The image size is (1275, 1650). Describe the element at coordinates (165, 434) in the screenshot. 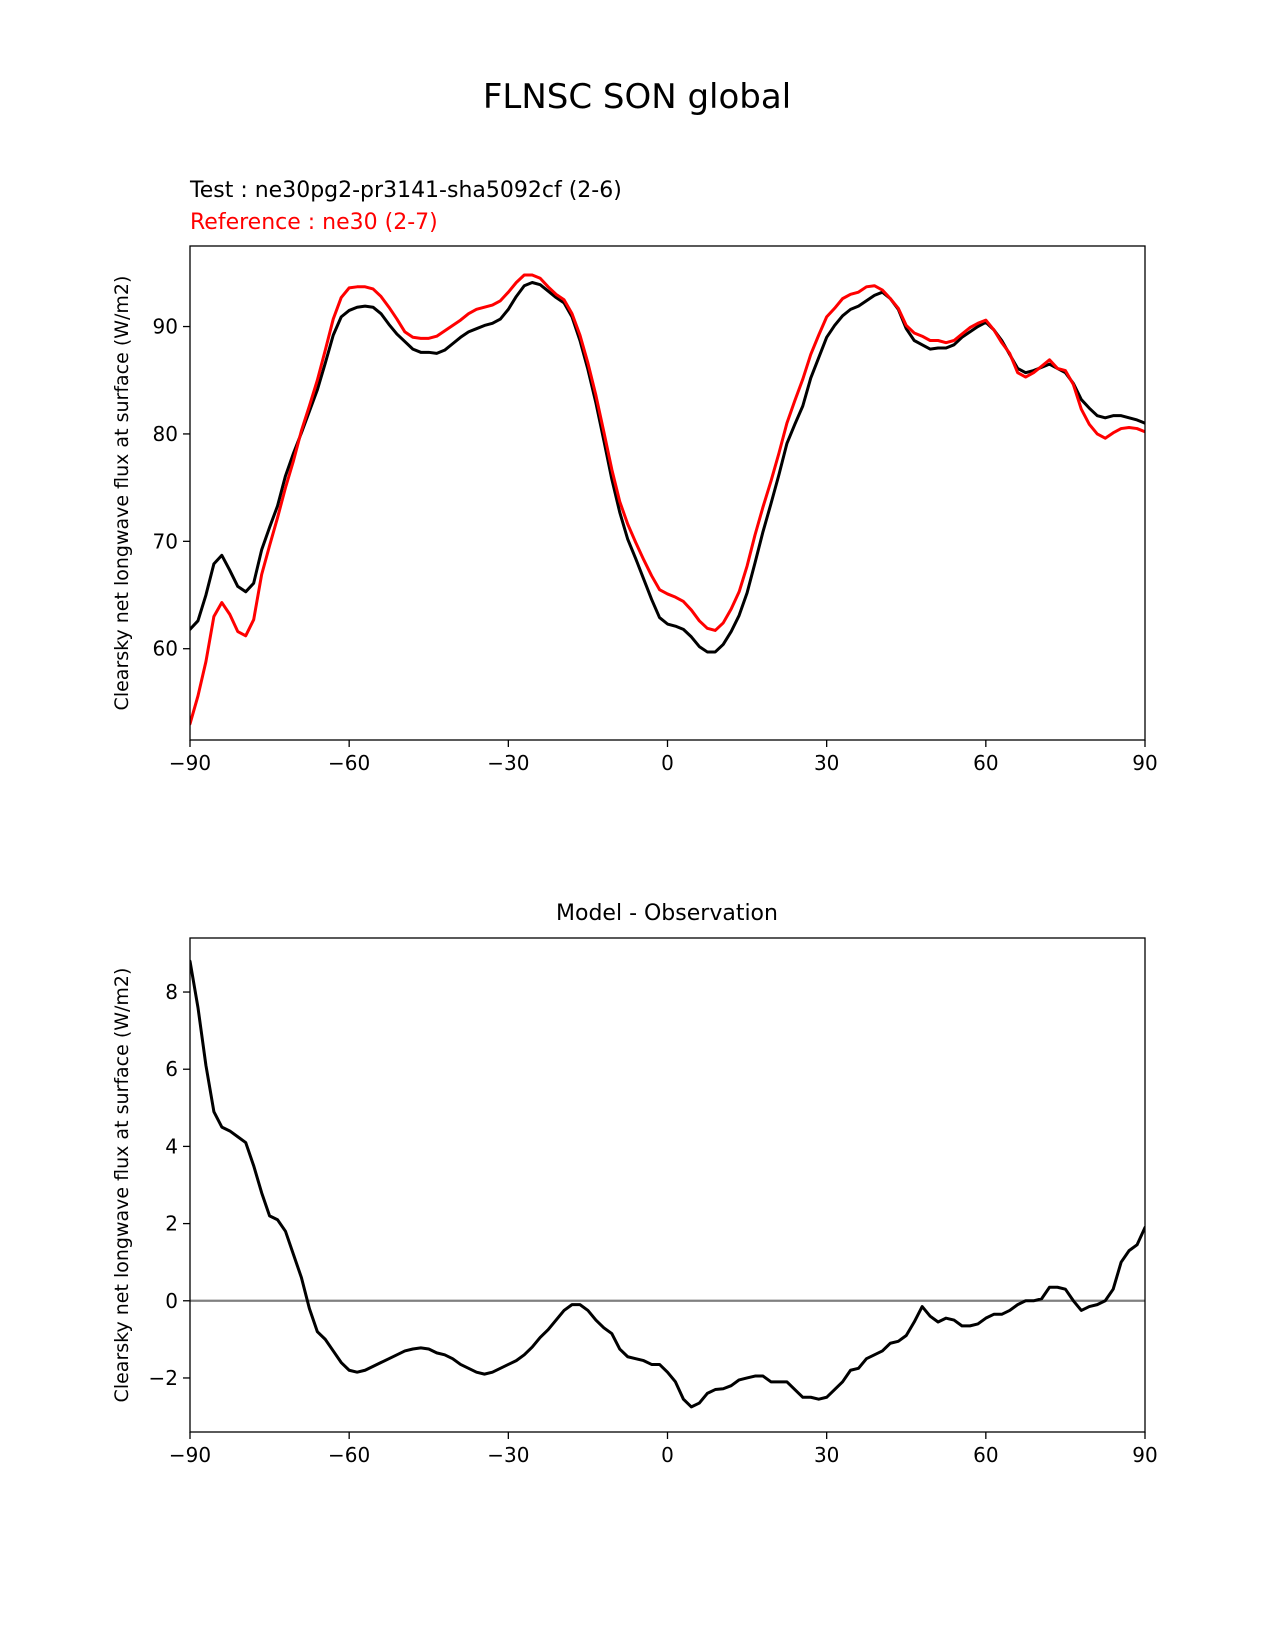

I see `upper-y-tick-label: 80` at that location.